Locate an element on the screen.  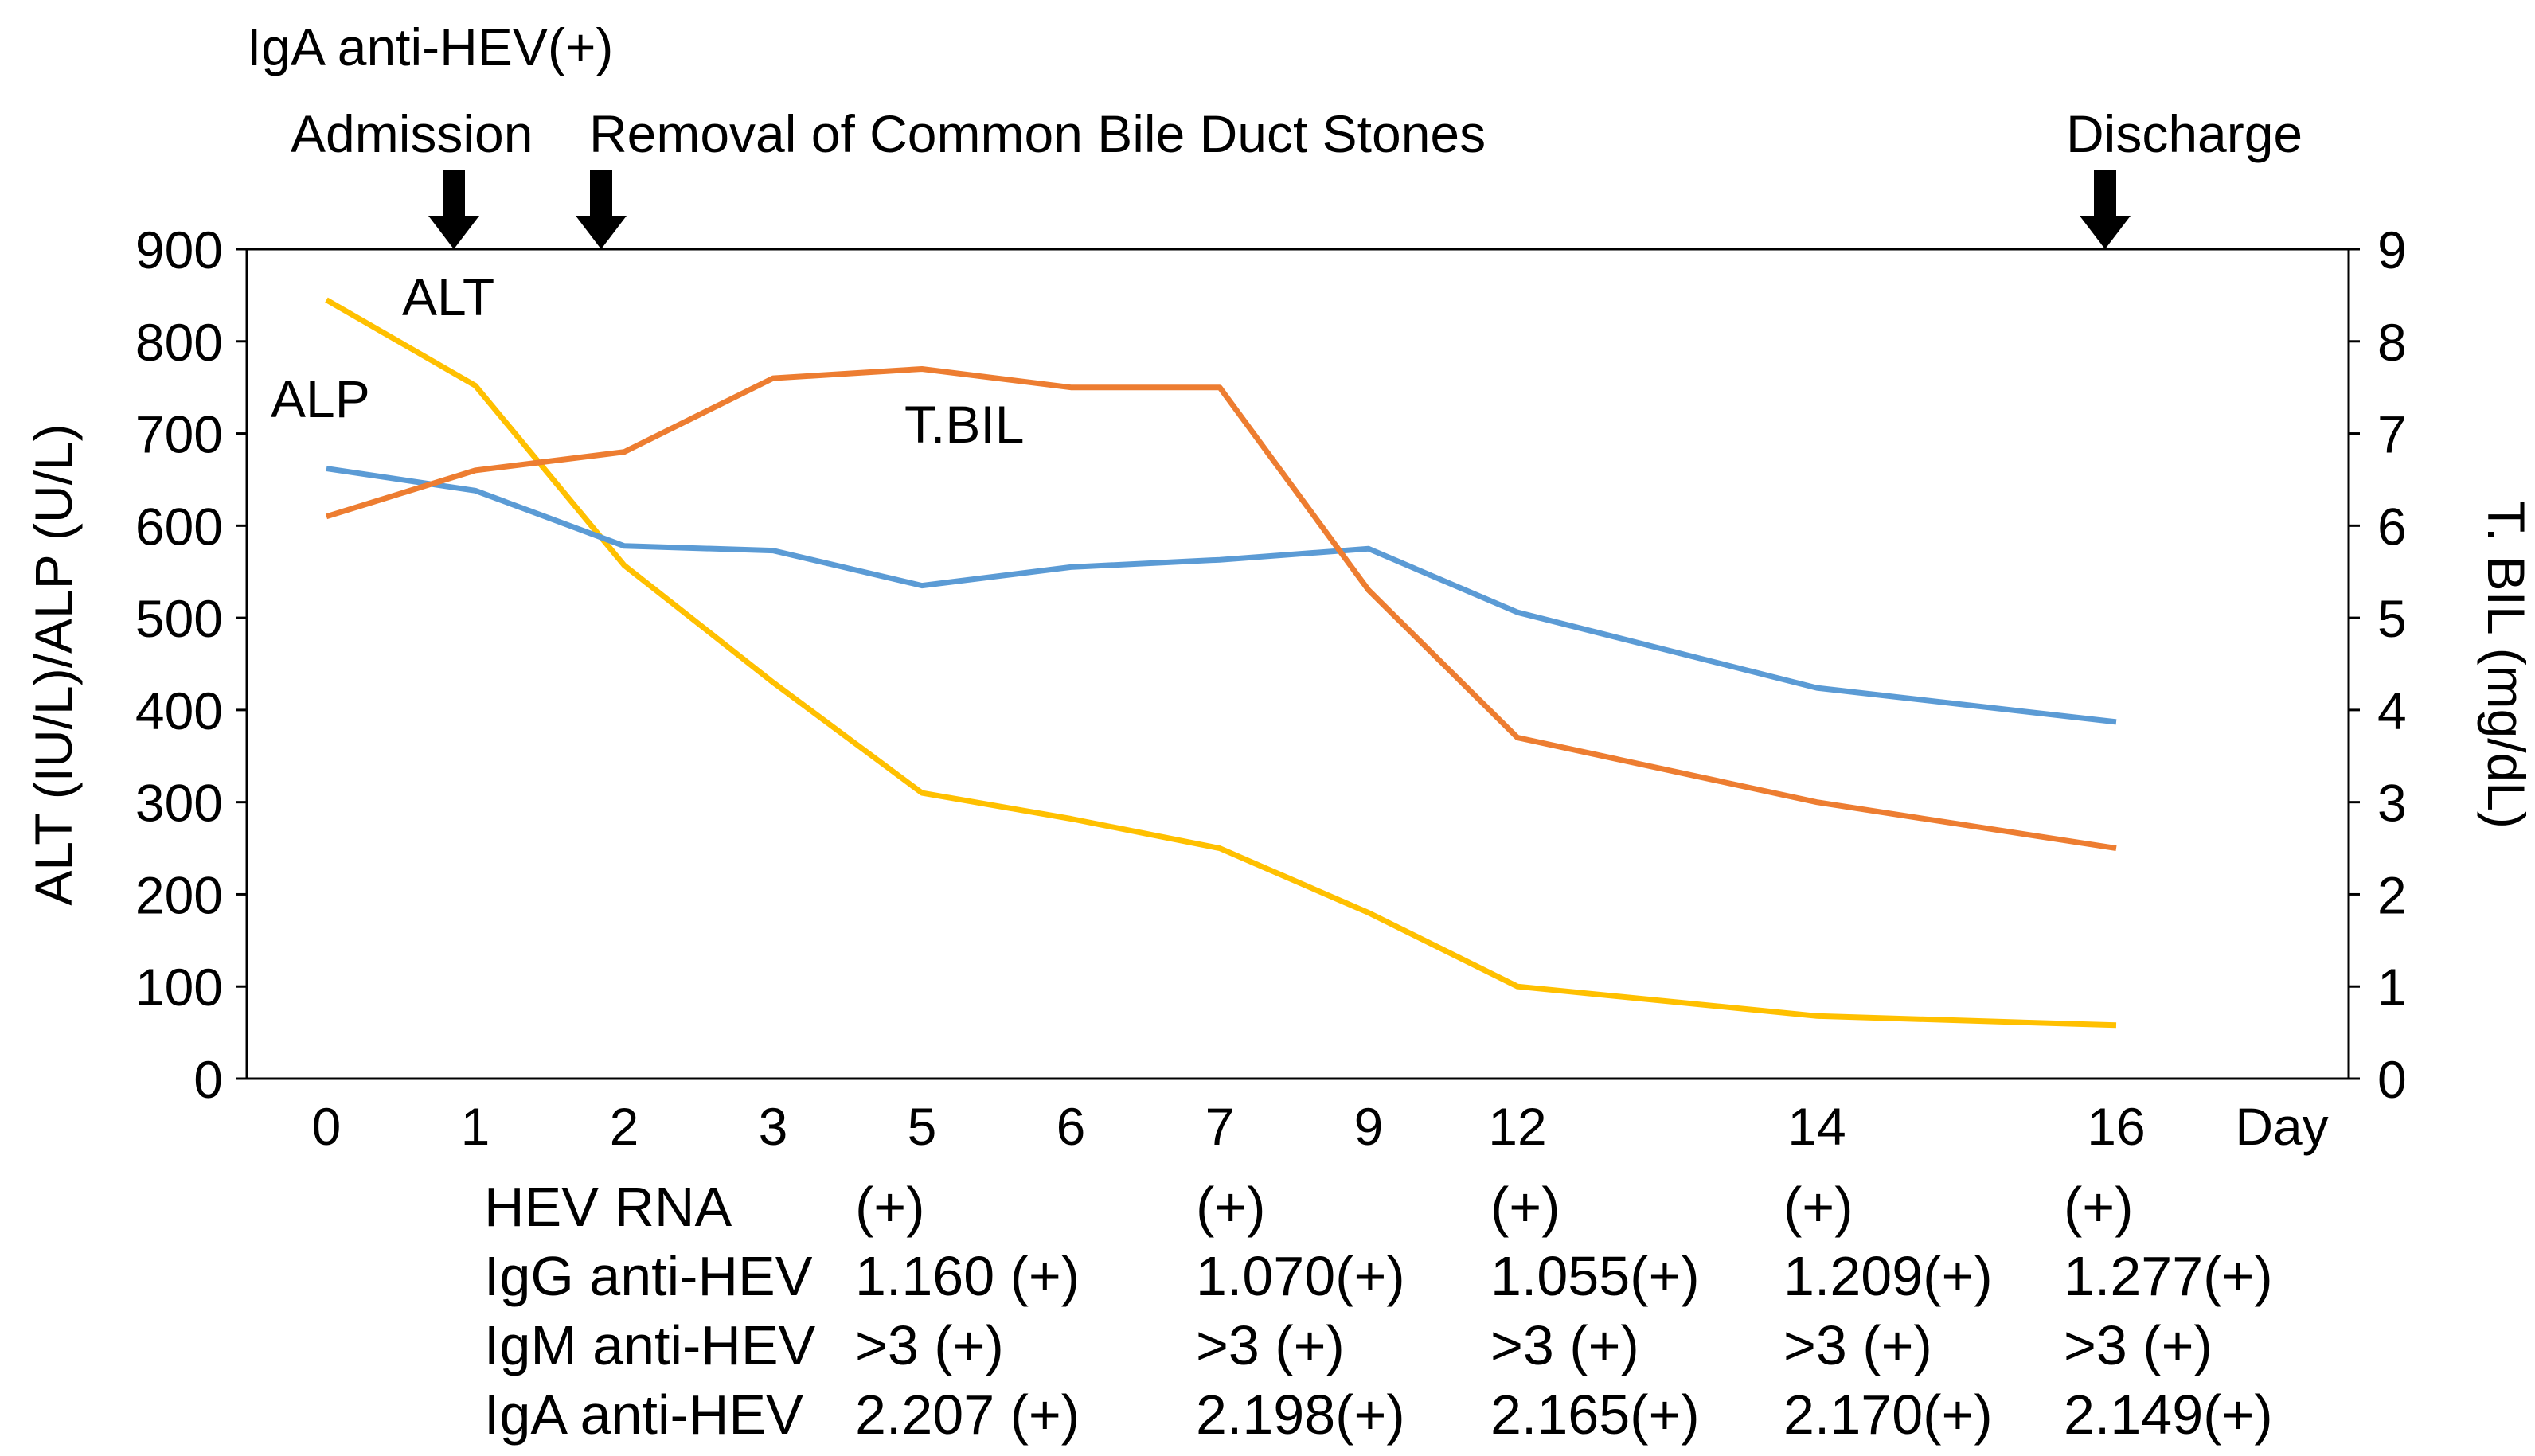
y-right-tick-label: 5 is located at coordinates (2392, 618).